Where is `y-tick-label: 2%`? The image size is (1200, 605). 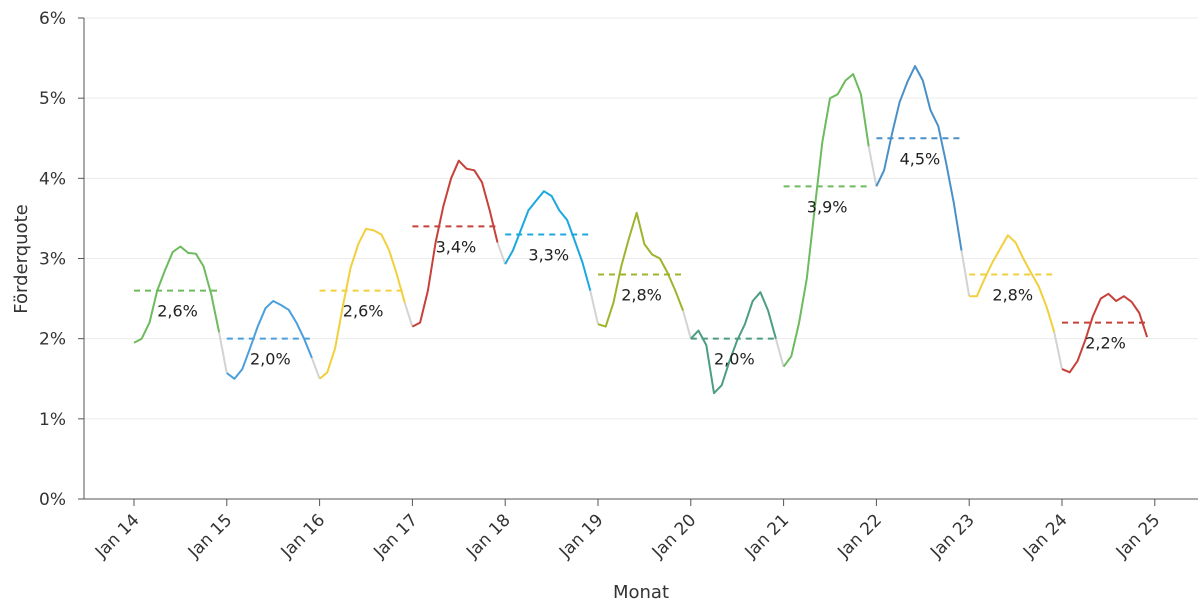
y-tick-label: 2% is located at coordinates (52, 340).